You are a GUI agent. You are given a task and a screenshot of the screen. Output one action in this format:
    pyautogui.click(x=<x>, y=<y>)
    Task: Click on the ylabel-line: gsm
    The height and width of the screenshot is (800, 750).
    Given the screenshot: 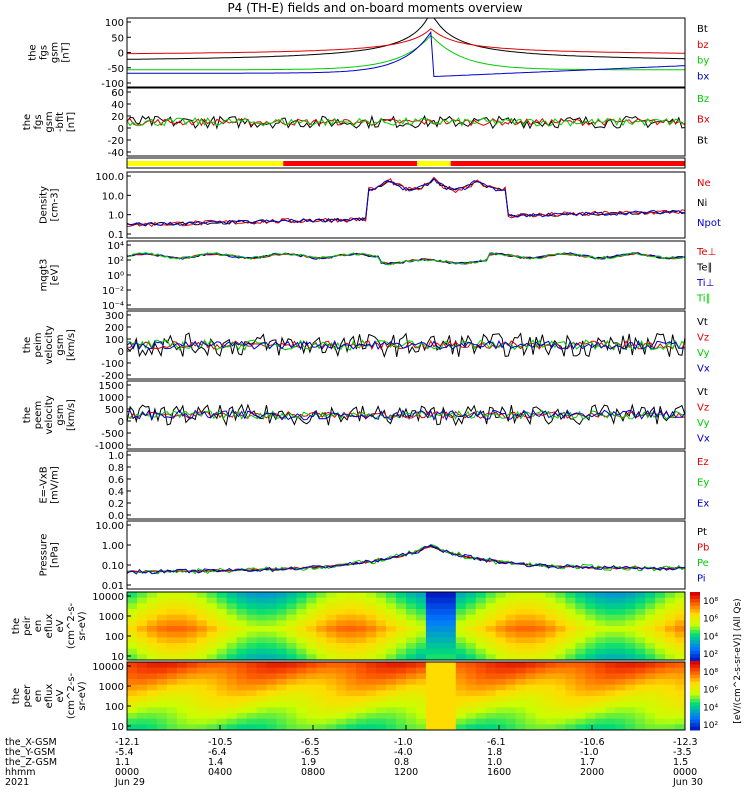 What is the action you would take?
    pyautogui.click(x=60, y=344)
    